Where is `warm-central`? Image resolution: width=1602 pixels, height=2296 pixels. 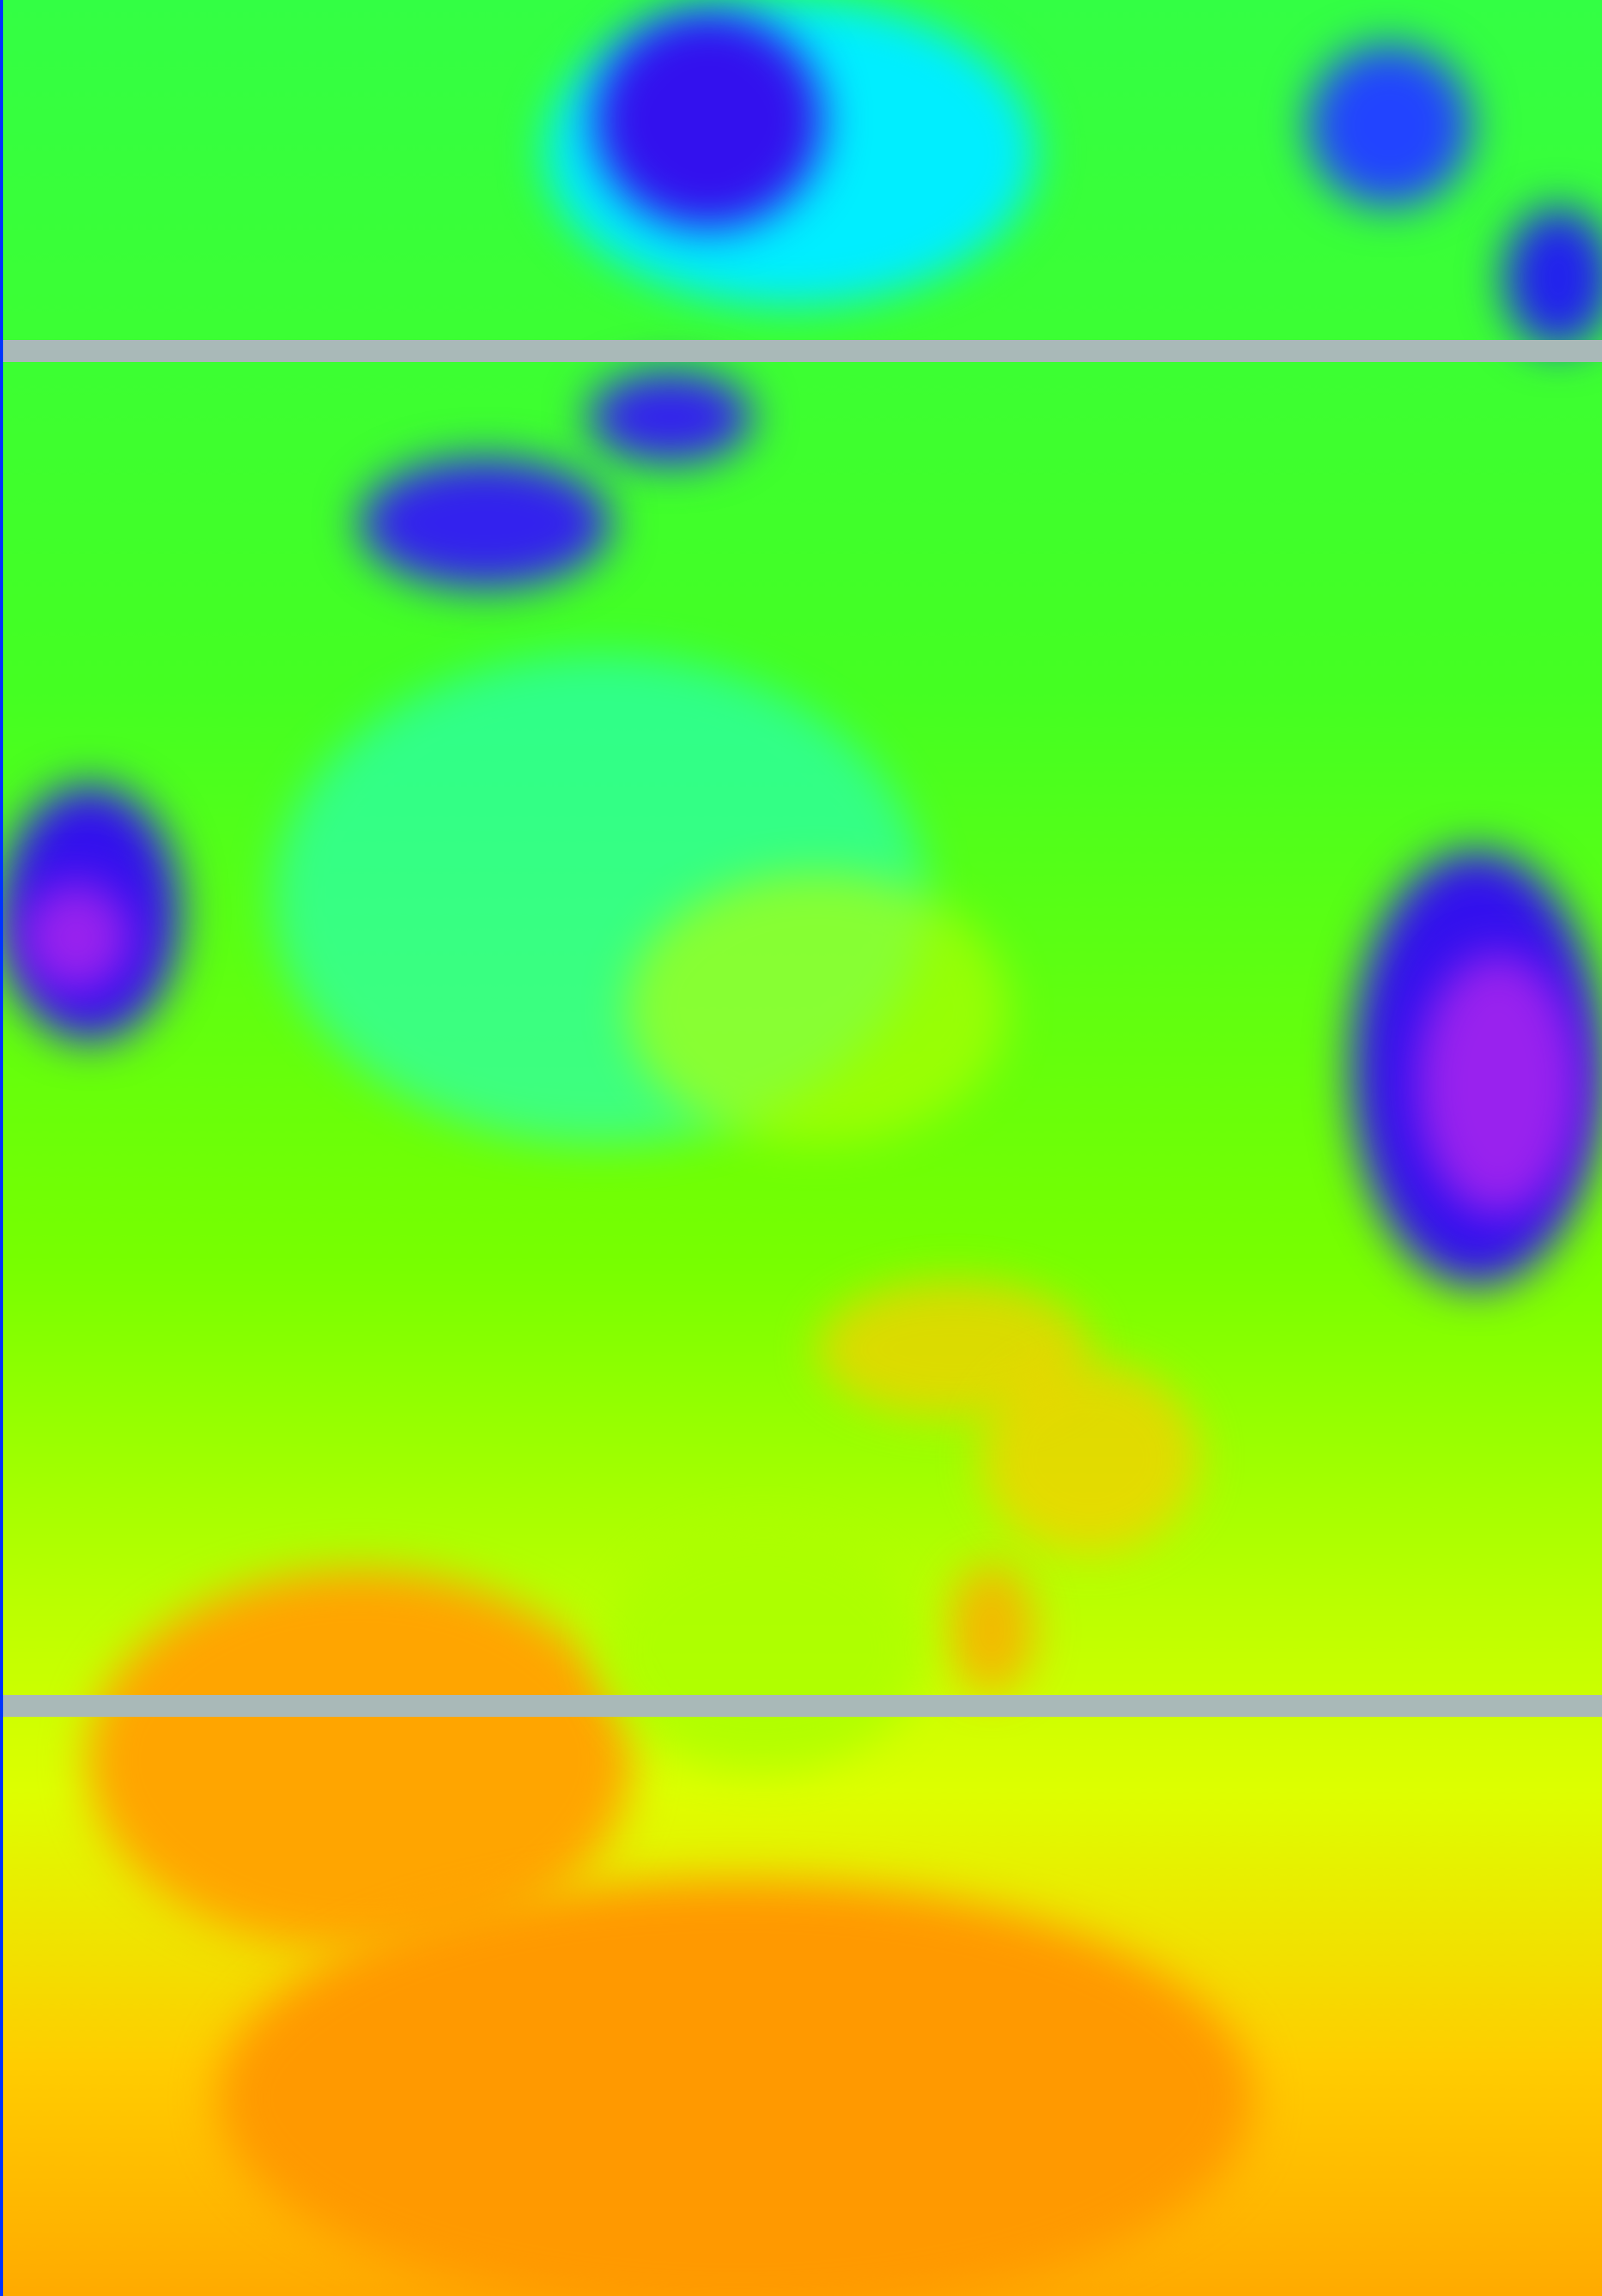 warm-central is located at coordinates (817, 1008).